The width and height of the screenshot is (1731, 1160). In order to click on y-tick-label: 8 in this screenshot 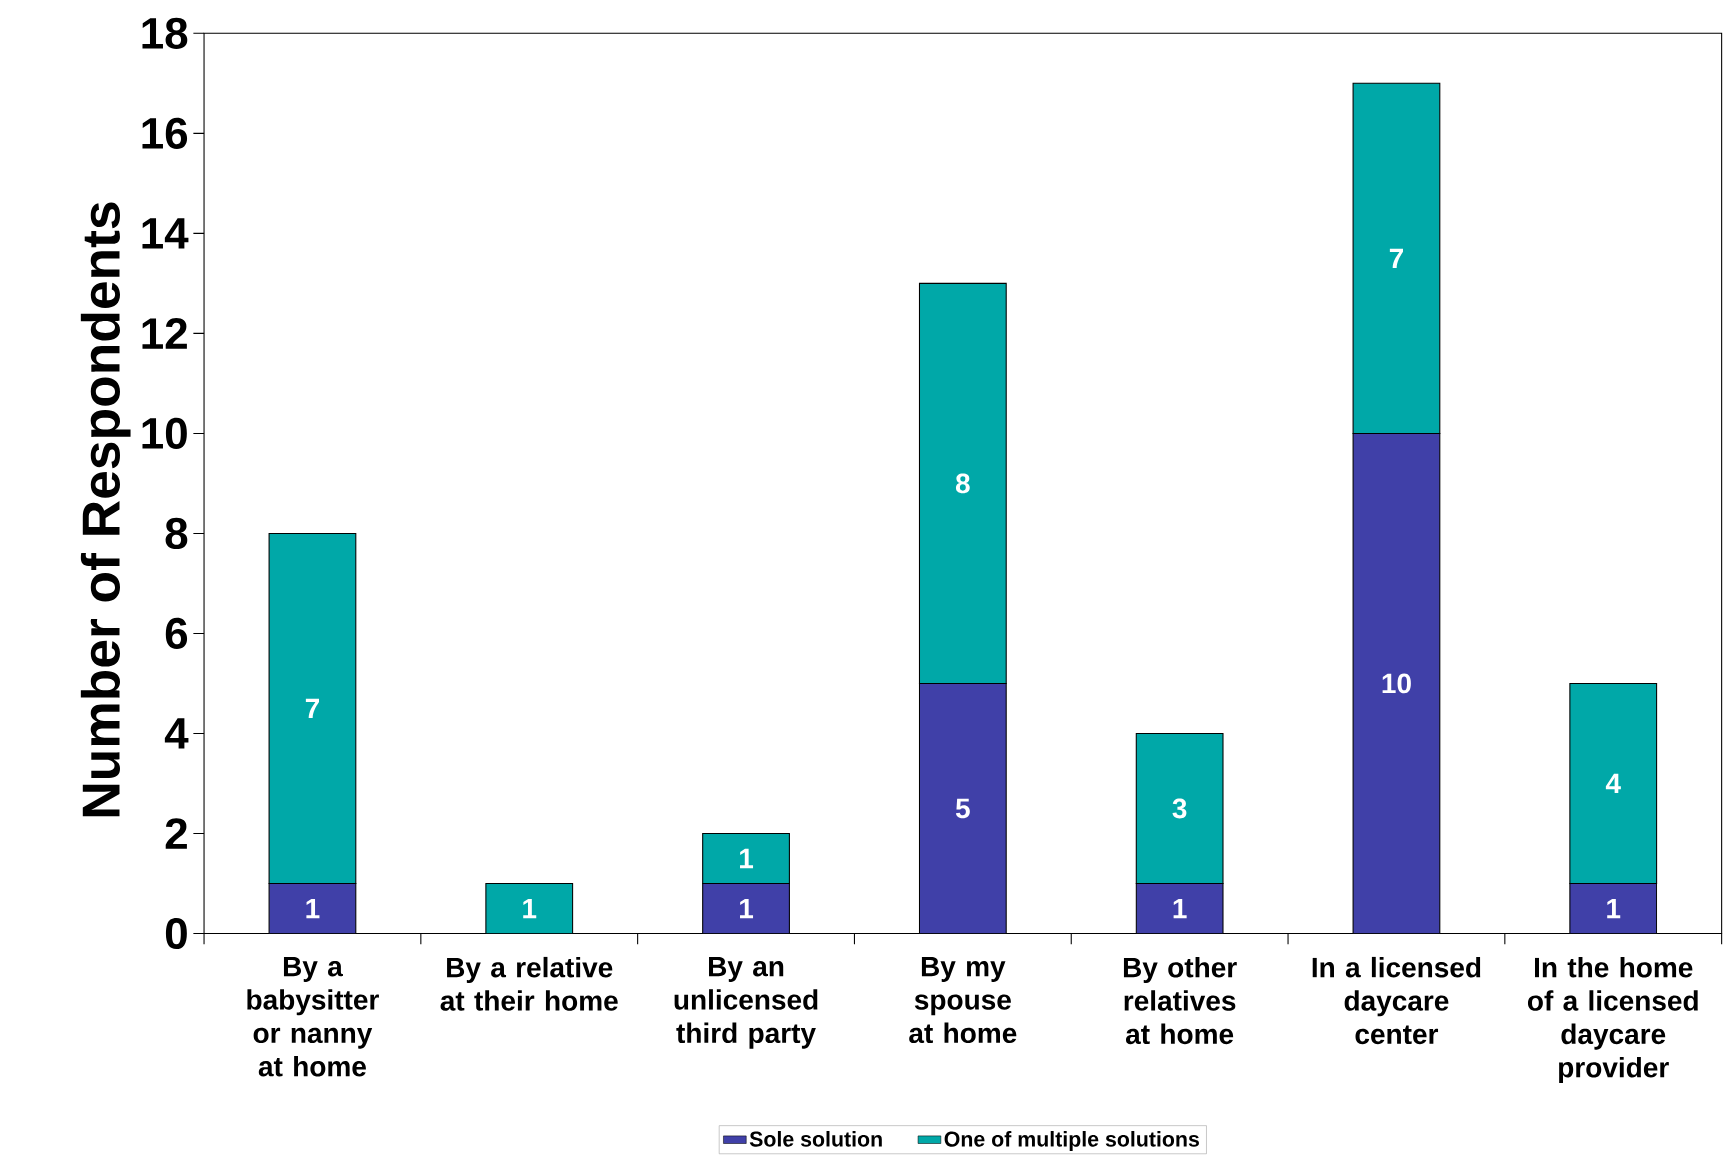, I will do `click(176, 533)`.